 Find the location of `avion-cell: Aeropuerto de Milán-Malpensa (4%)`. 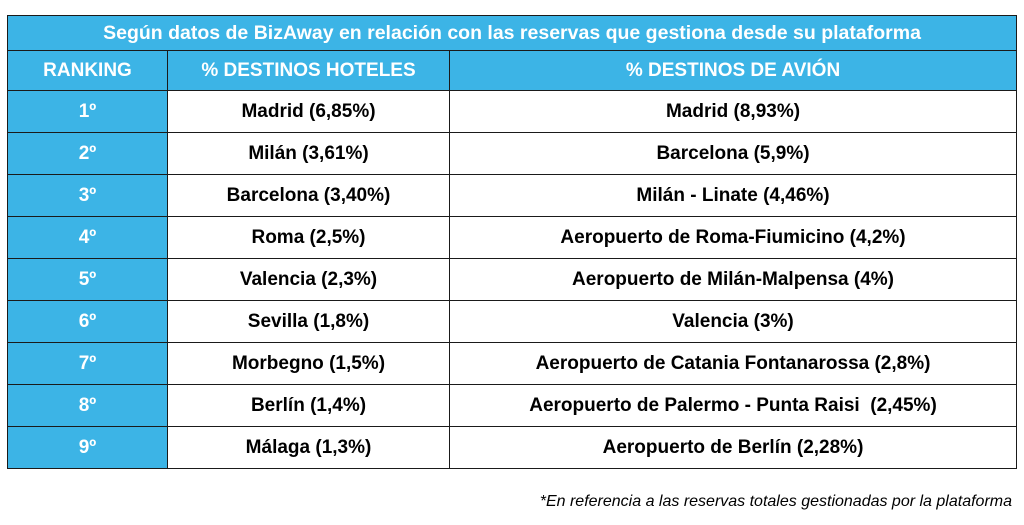

avion-cell: Aeropuerto de Milán-Malpensa (4%) is located at coordinates (733, 279).